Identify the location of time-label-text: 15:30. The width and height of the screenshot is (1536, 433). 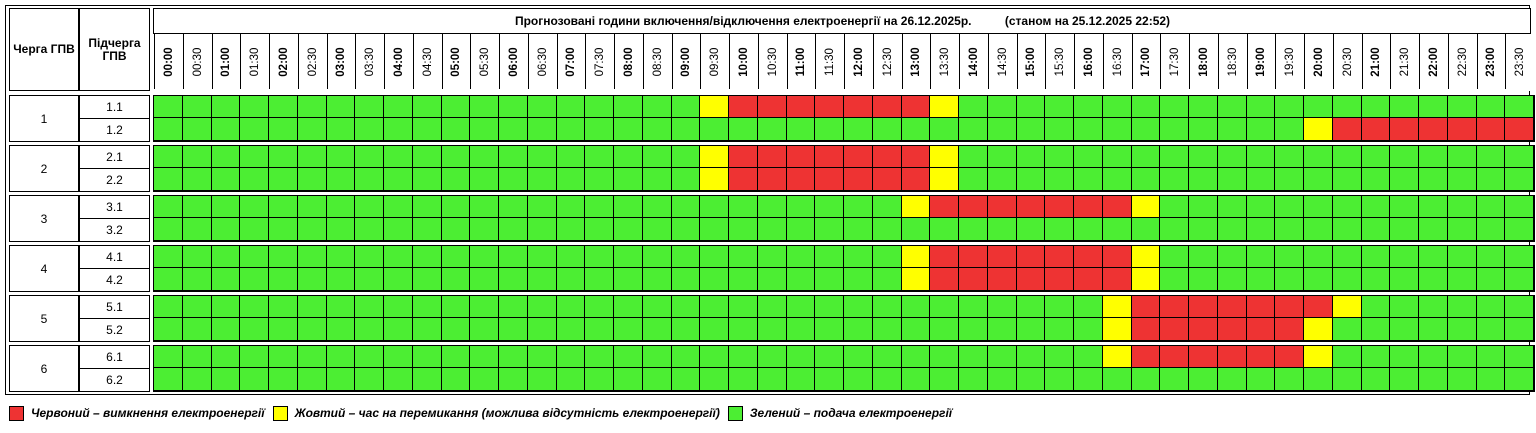
(1060, 61).